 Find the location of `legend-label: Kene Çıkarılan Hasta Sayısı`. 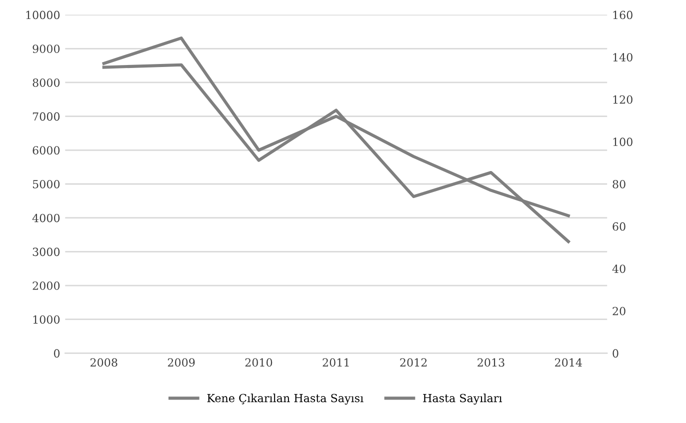

legend-label: Kene Çıkarılan Hasta Sayısı is located at coordinates (285, 399).